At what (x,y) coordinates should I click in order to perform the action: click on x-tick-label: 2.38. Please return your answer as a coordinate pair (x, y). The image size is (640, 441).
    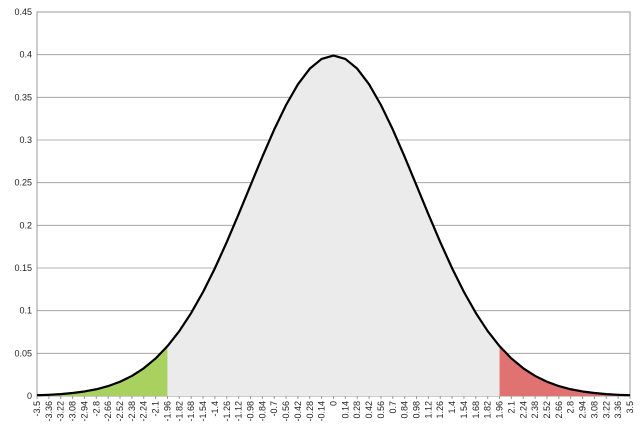
    Looking at the image, I should click on (535, 410).